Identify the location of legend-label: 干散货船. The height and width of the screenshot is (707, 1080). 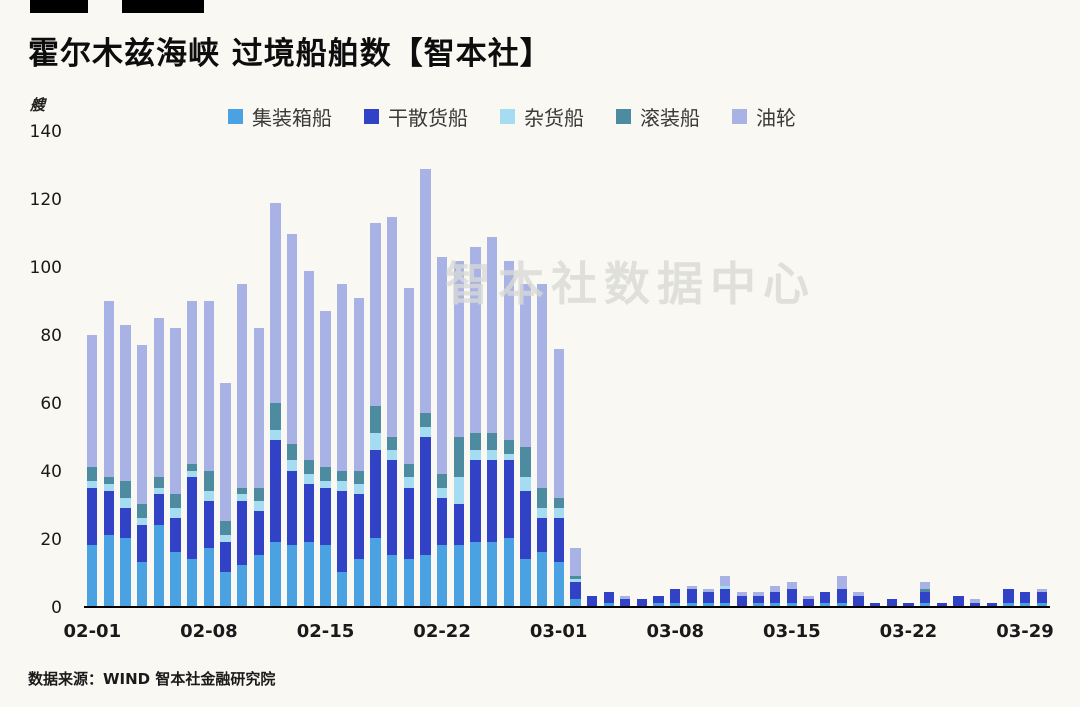
(428, 118).